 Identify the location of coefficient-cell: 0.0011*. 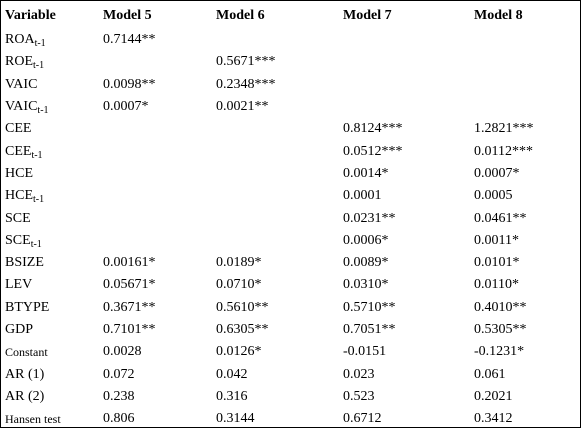
(496, 240).